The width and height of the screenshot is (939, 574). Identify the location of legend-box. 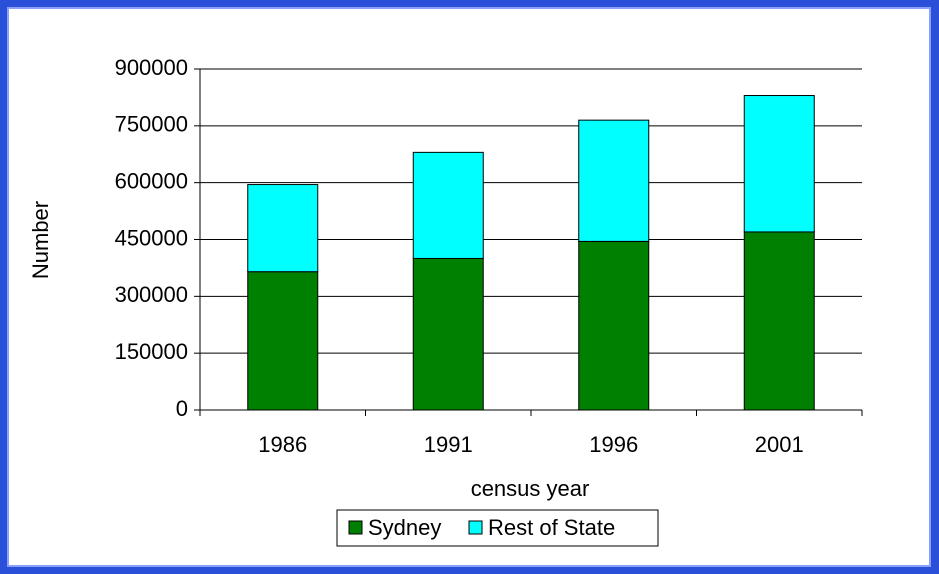
(497, 528).